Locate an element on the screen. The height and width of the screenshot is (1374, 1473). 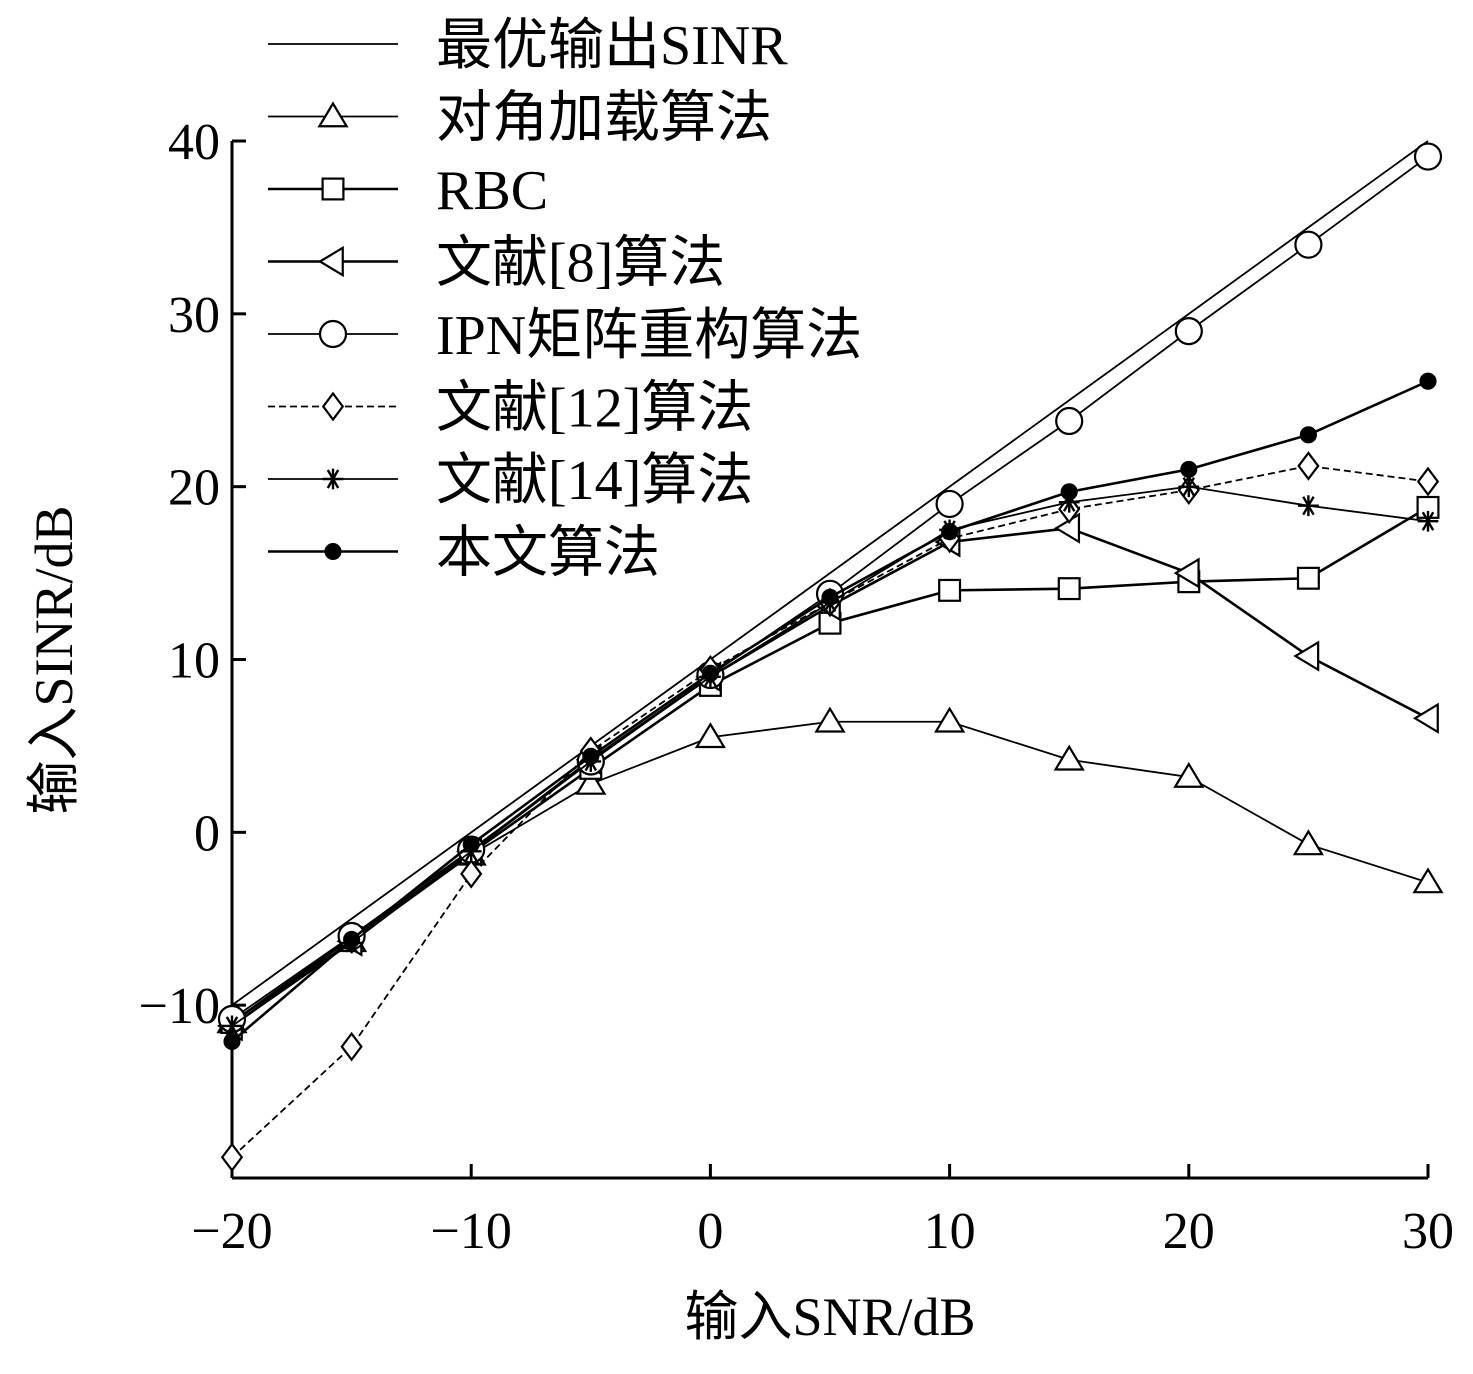
legend-item: RBC is located at coordinates (408, 191).